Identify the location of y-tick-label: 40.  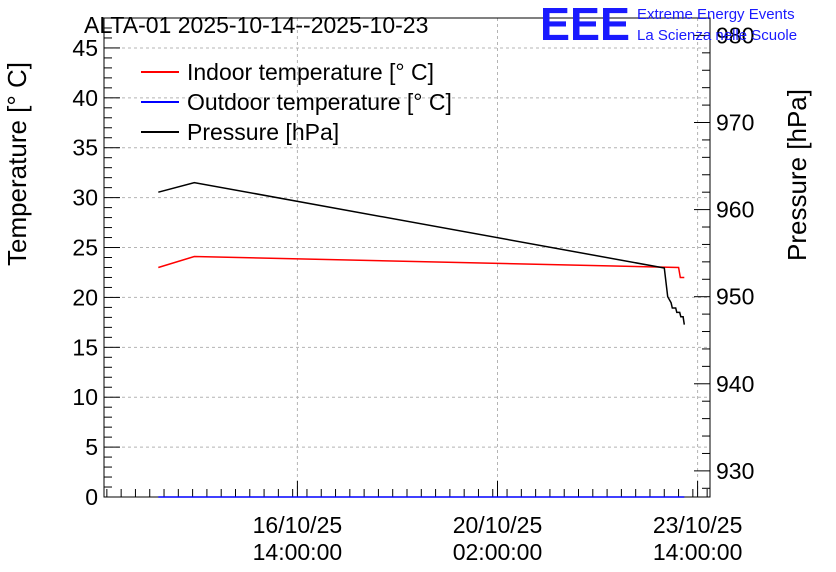
(85, 98).